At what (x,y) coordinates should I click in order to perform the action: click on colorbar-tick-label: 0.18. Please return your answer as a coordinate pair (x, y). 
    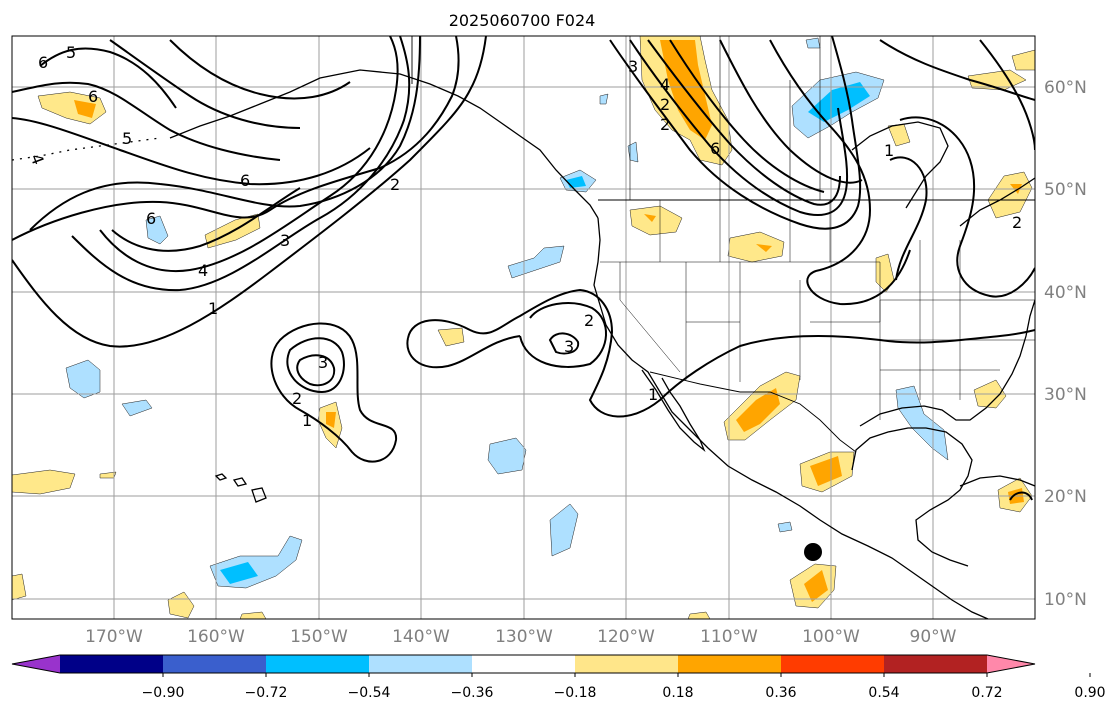
    Looking at the image, I should click on (677, 693).